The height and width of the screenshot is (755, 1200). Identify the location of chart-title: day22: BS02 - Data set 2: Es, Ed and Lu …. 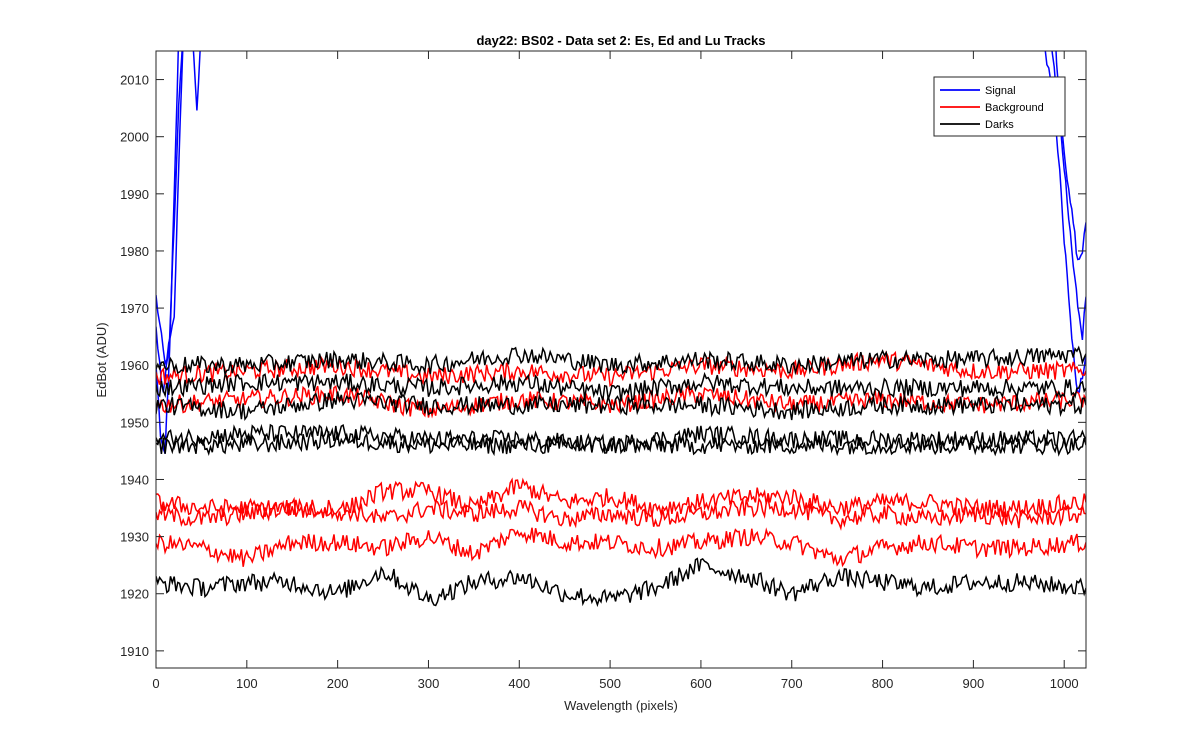
(620, 40).